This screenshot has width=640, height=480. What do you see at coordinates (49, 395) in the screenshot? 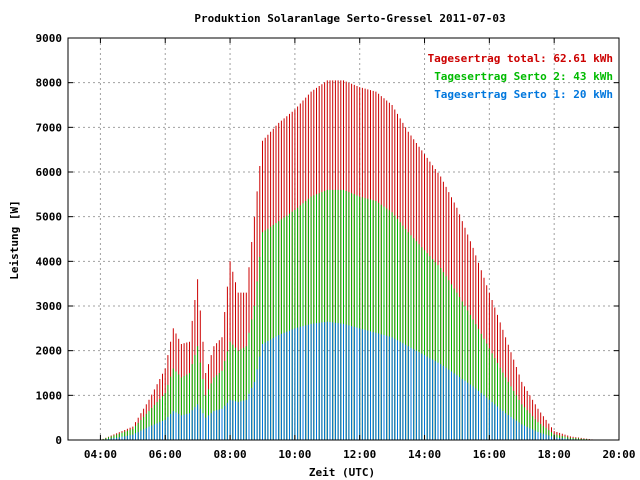
I see `y-tick-label: 1000` at bounding box center [49, 395].